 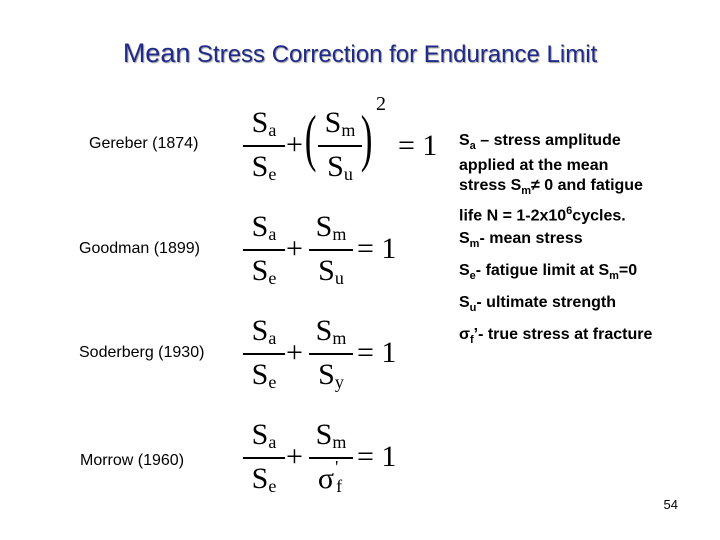 I want to click on label-goodman: Goodman (1899), so click(x=139, y=248).